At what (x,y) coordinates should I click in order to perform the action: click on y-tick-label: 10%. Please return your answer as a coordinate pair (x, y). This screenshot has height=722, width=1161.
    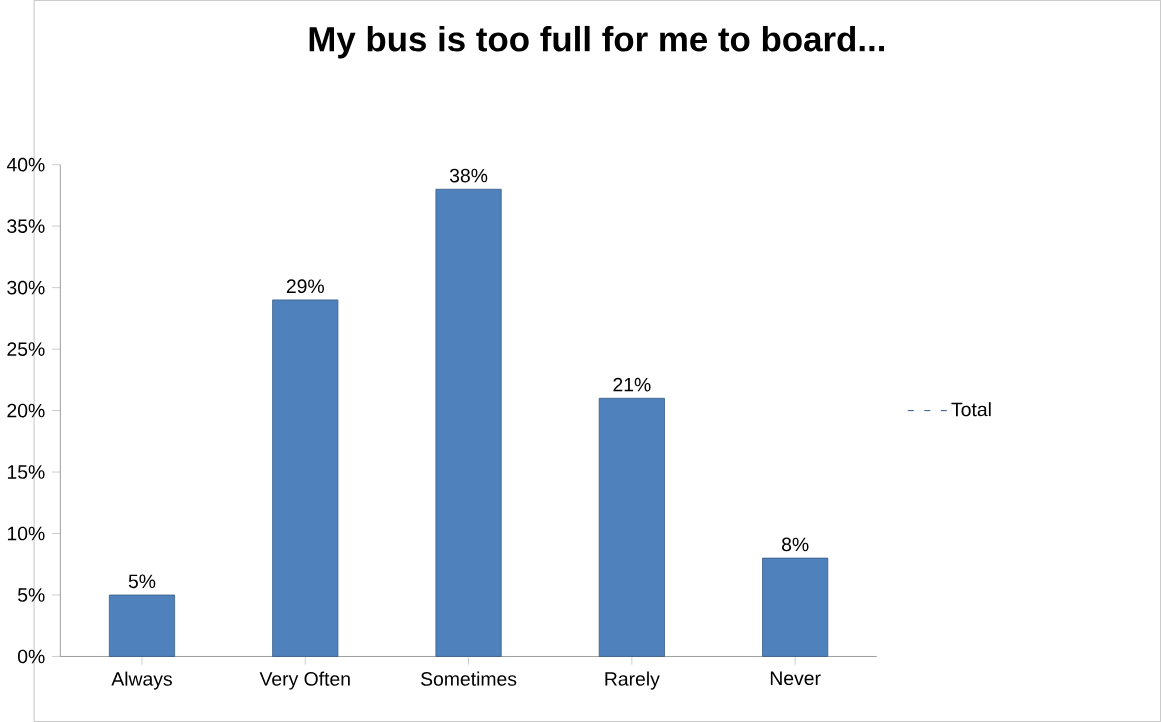
    Looking at the image, I should click on (26, 533).